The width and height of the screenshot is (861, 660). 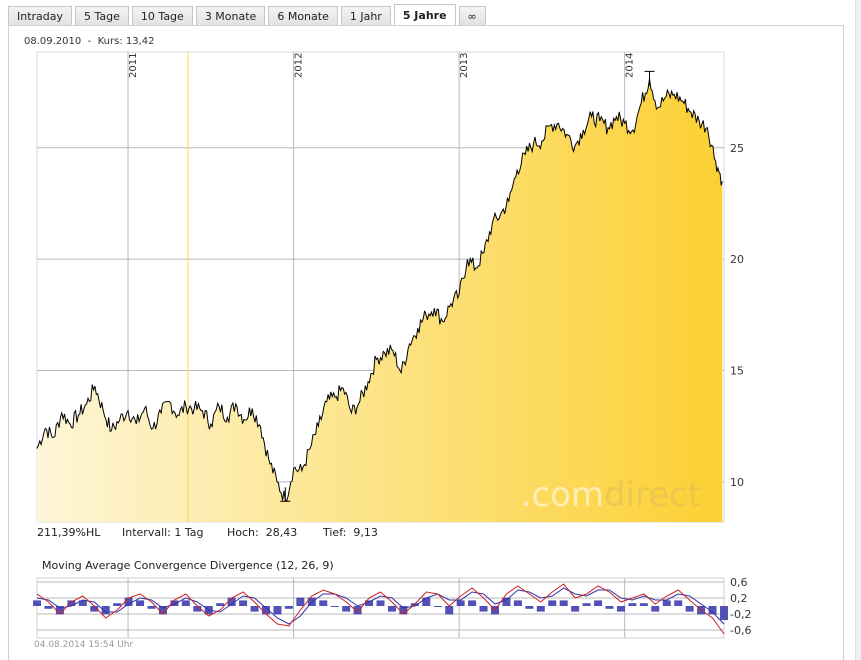 I want to click on tab-max: ∞, so click(x=472, y=15).